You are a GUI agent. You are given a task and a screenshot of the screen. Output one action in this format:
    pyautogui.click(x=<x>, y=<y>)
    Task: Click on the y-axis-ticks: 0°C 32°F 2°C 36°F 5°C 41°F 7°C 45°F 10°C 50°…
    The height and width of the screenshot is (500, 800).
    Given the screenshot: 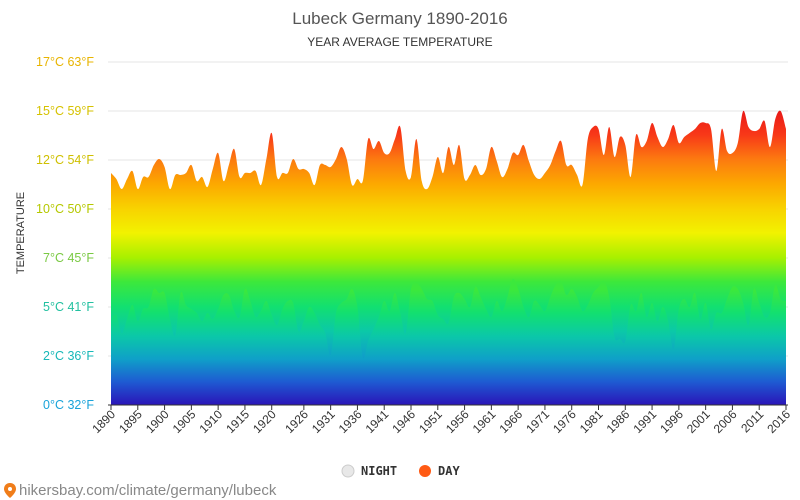 What is the action you would take?
    pyautogui.click(x=65, y=233)
    